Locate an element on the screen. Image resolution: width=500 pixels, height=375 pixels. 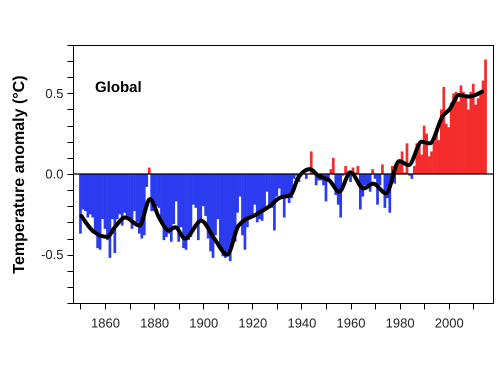
x-tick-label: 1880 is located at coordinates (155, 323).